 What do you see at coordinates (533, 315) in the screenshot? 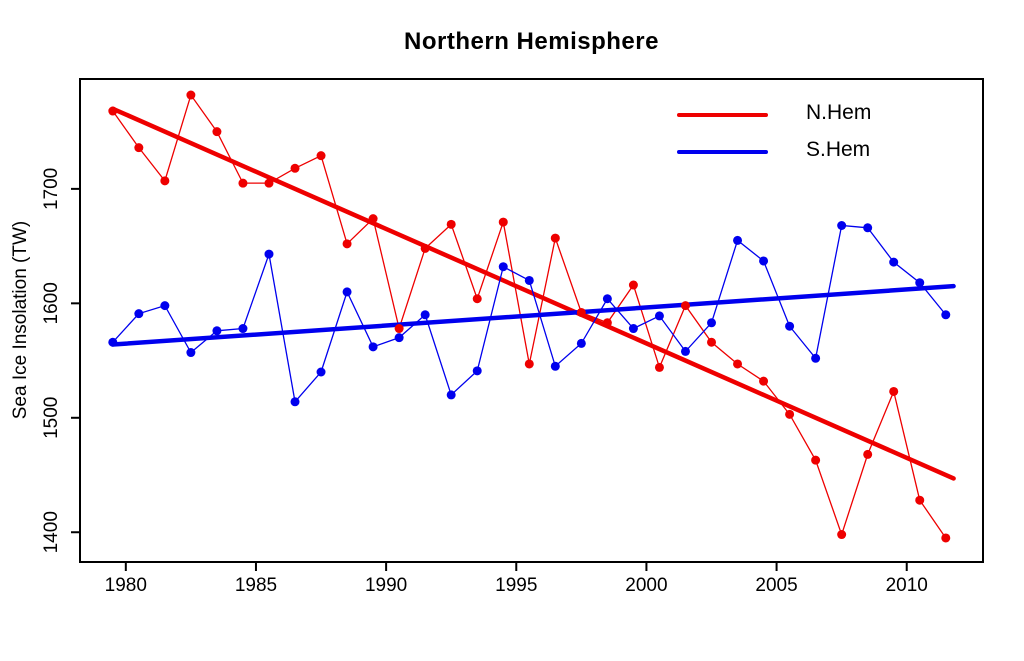
I see `trend-line-shem` at bounding box center [533, 315].